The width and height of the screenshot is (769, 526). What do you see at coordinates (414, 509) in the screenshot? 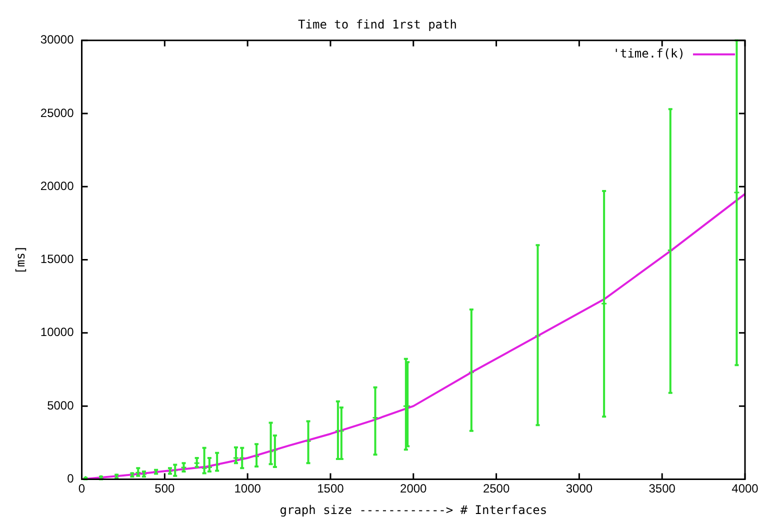
I see `x-axis-title: graph size ------------> # Interfaces` at bounding box center [414, 509].